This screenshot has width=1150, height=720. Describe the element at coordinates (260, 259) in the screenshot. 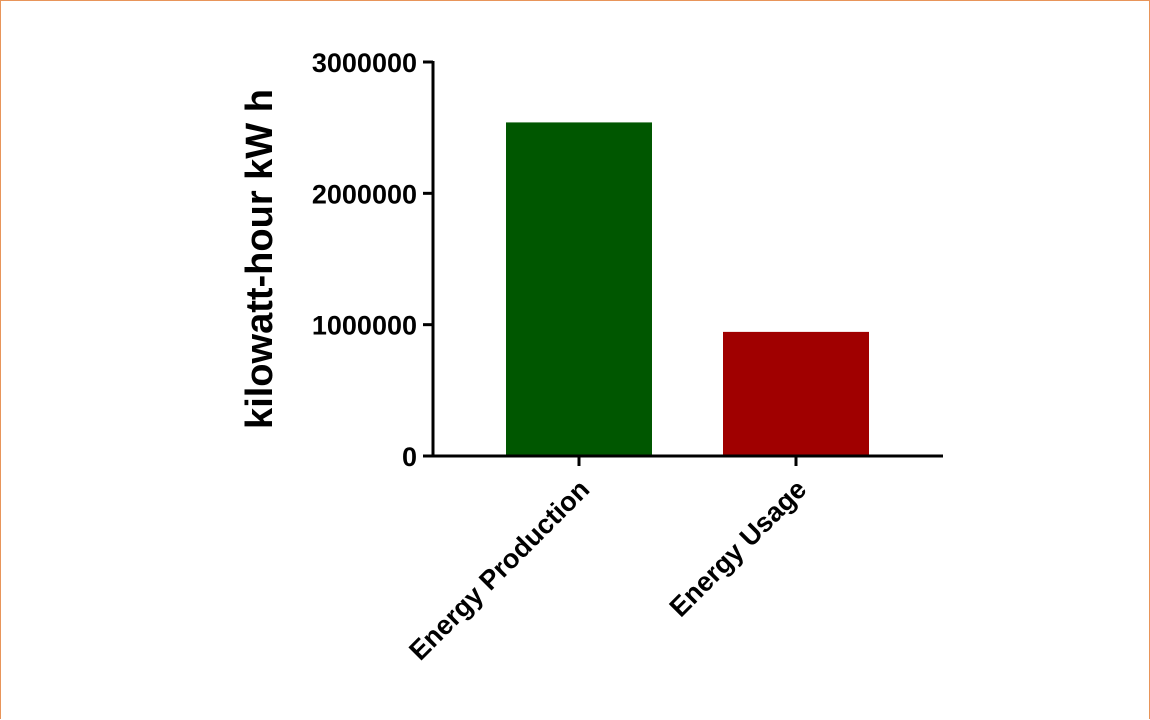

I see `y-axis-title: kilowatt-hour kW h` at that location.